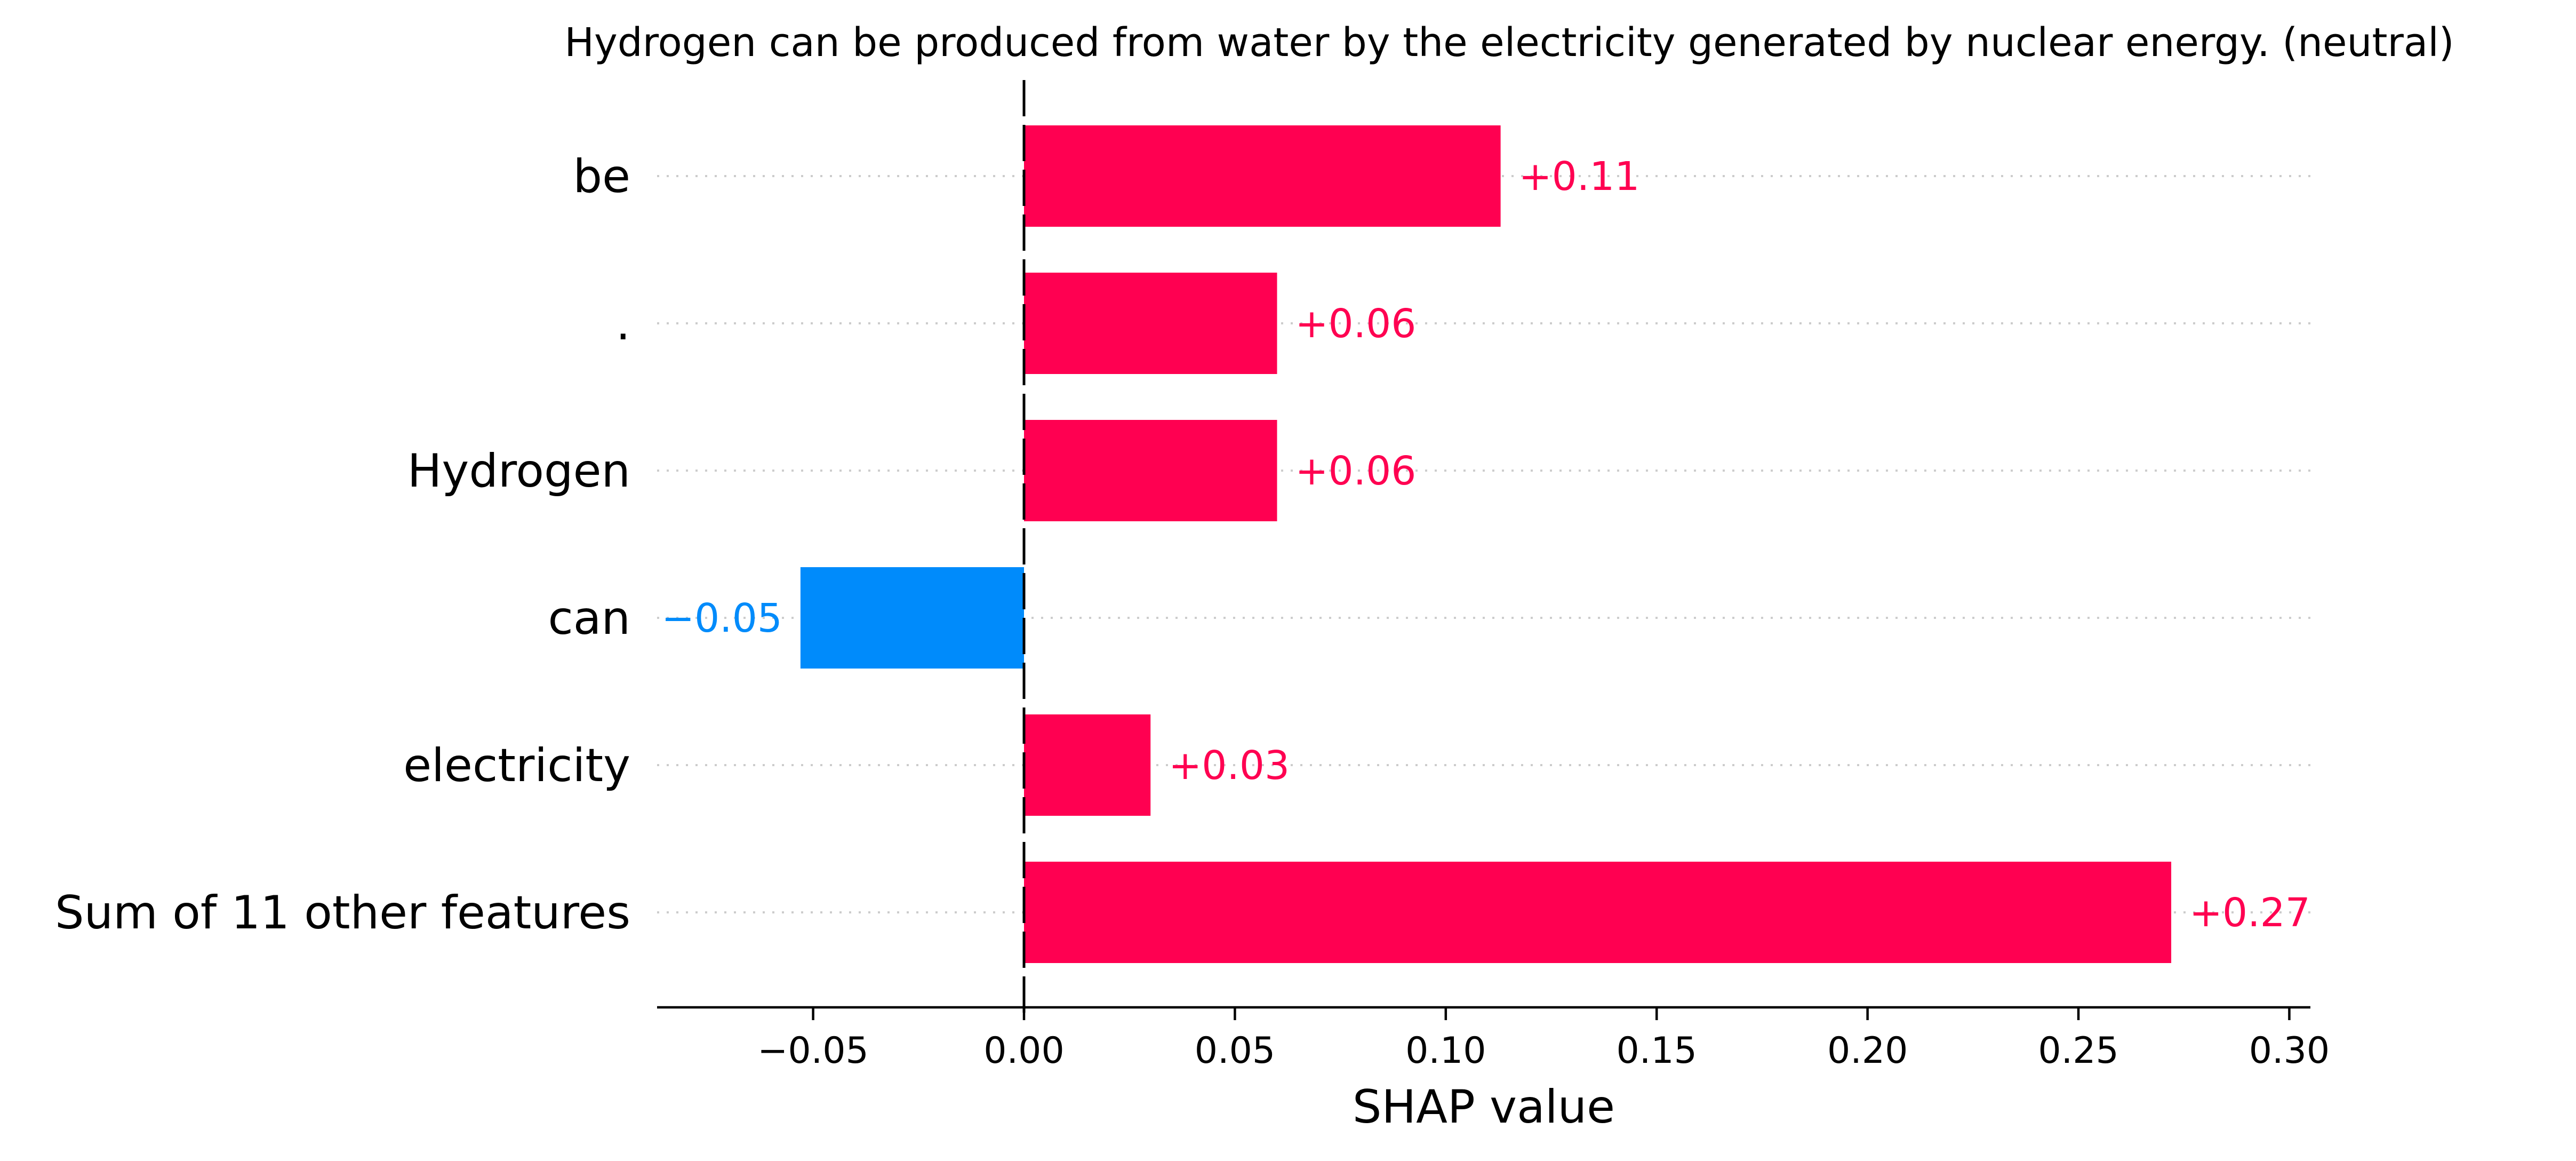  Describe the element at coordinates (589, 618) in the screenshot. I see `category-label: can` at that location.